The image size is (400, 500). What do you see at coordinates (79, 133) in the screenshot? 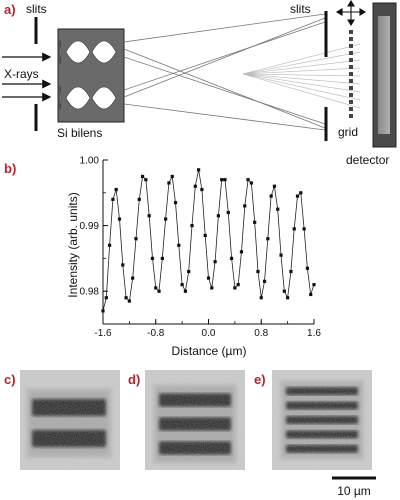
I see `lens-label: Si bilens` at bounding box center [79, 133].